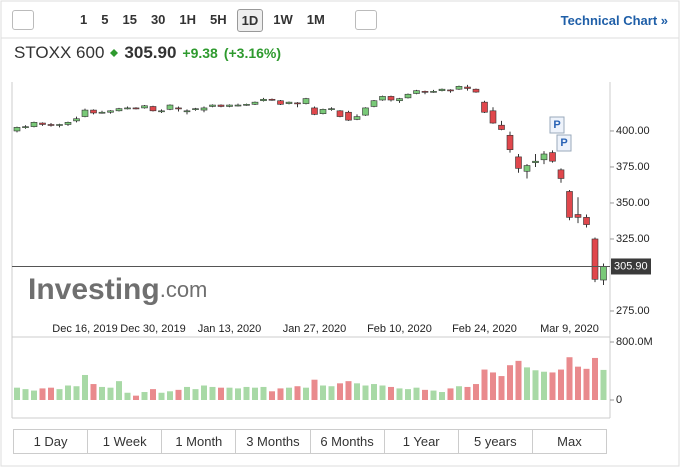  I want to click on technical-chart-link: Technical Chart », so click(614, 20).